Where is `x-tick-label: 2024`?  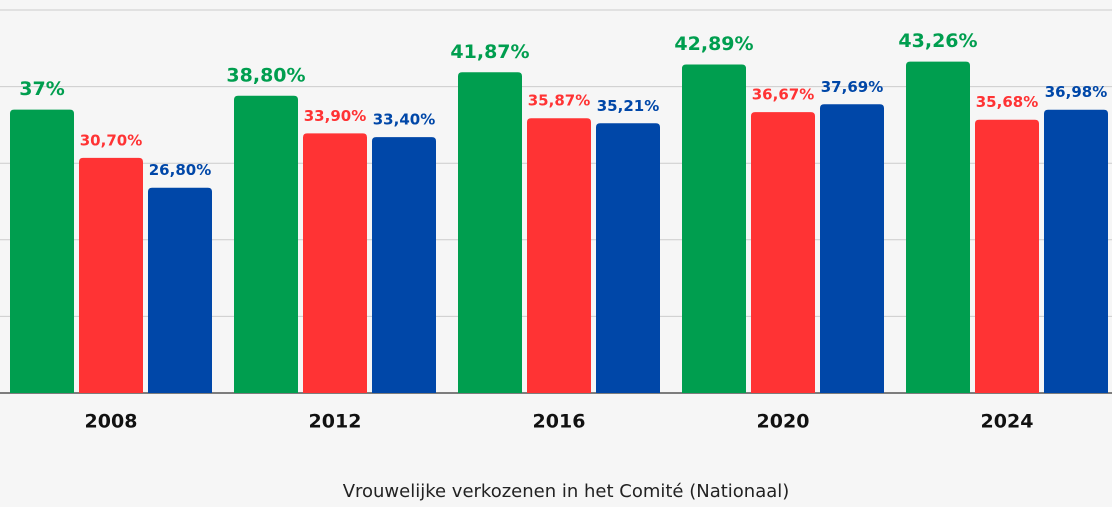 x-tick-label: 2024 is located at coordinates (1007, 422).